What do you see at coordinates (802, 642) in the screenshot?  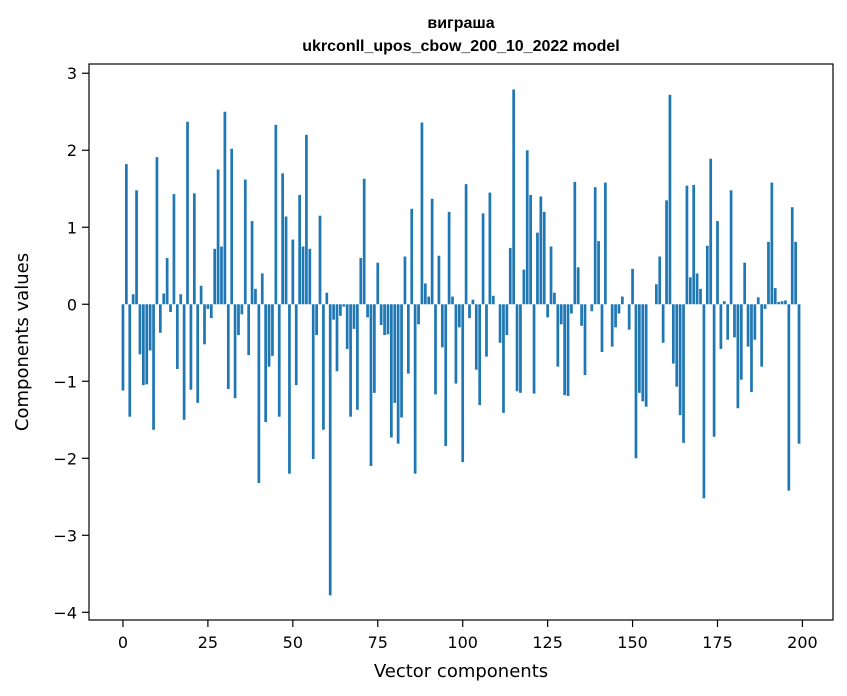 I see `x-tick-label: 200` at bounding box center [802, 642].